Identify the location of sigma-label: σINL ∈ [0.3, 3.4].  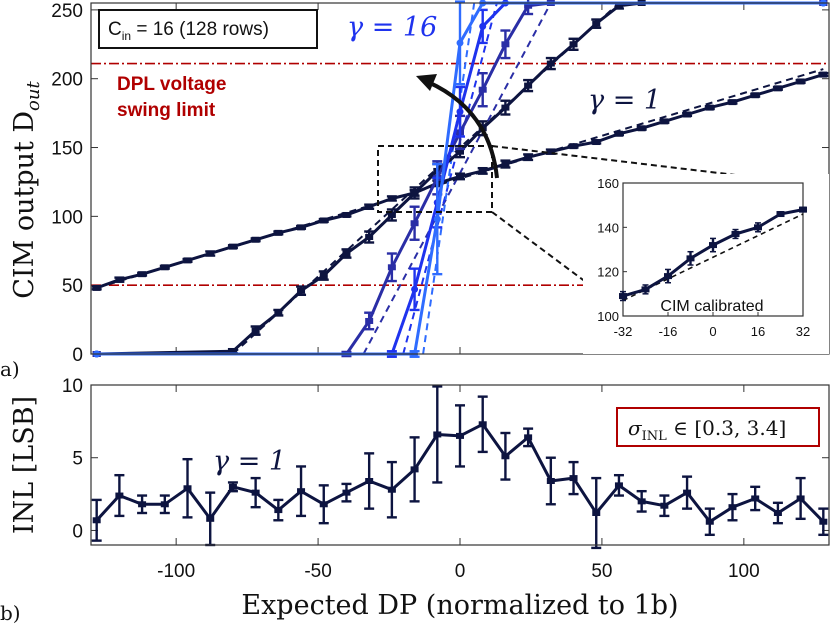
(707, 430).